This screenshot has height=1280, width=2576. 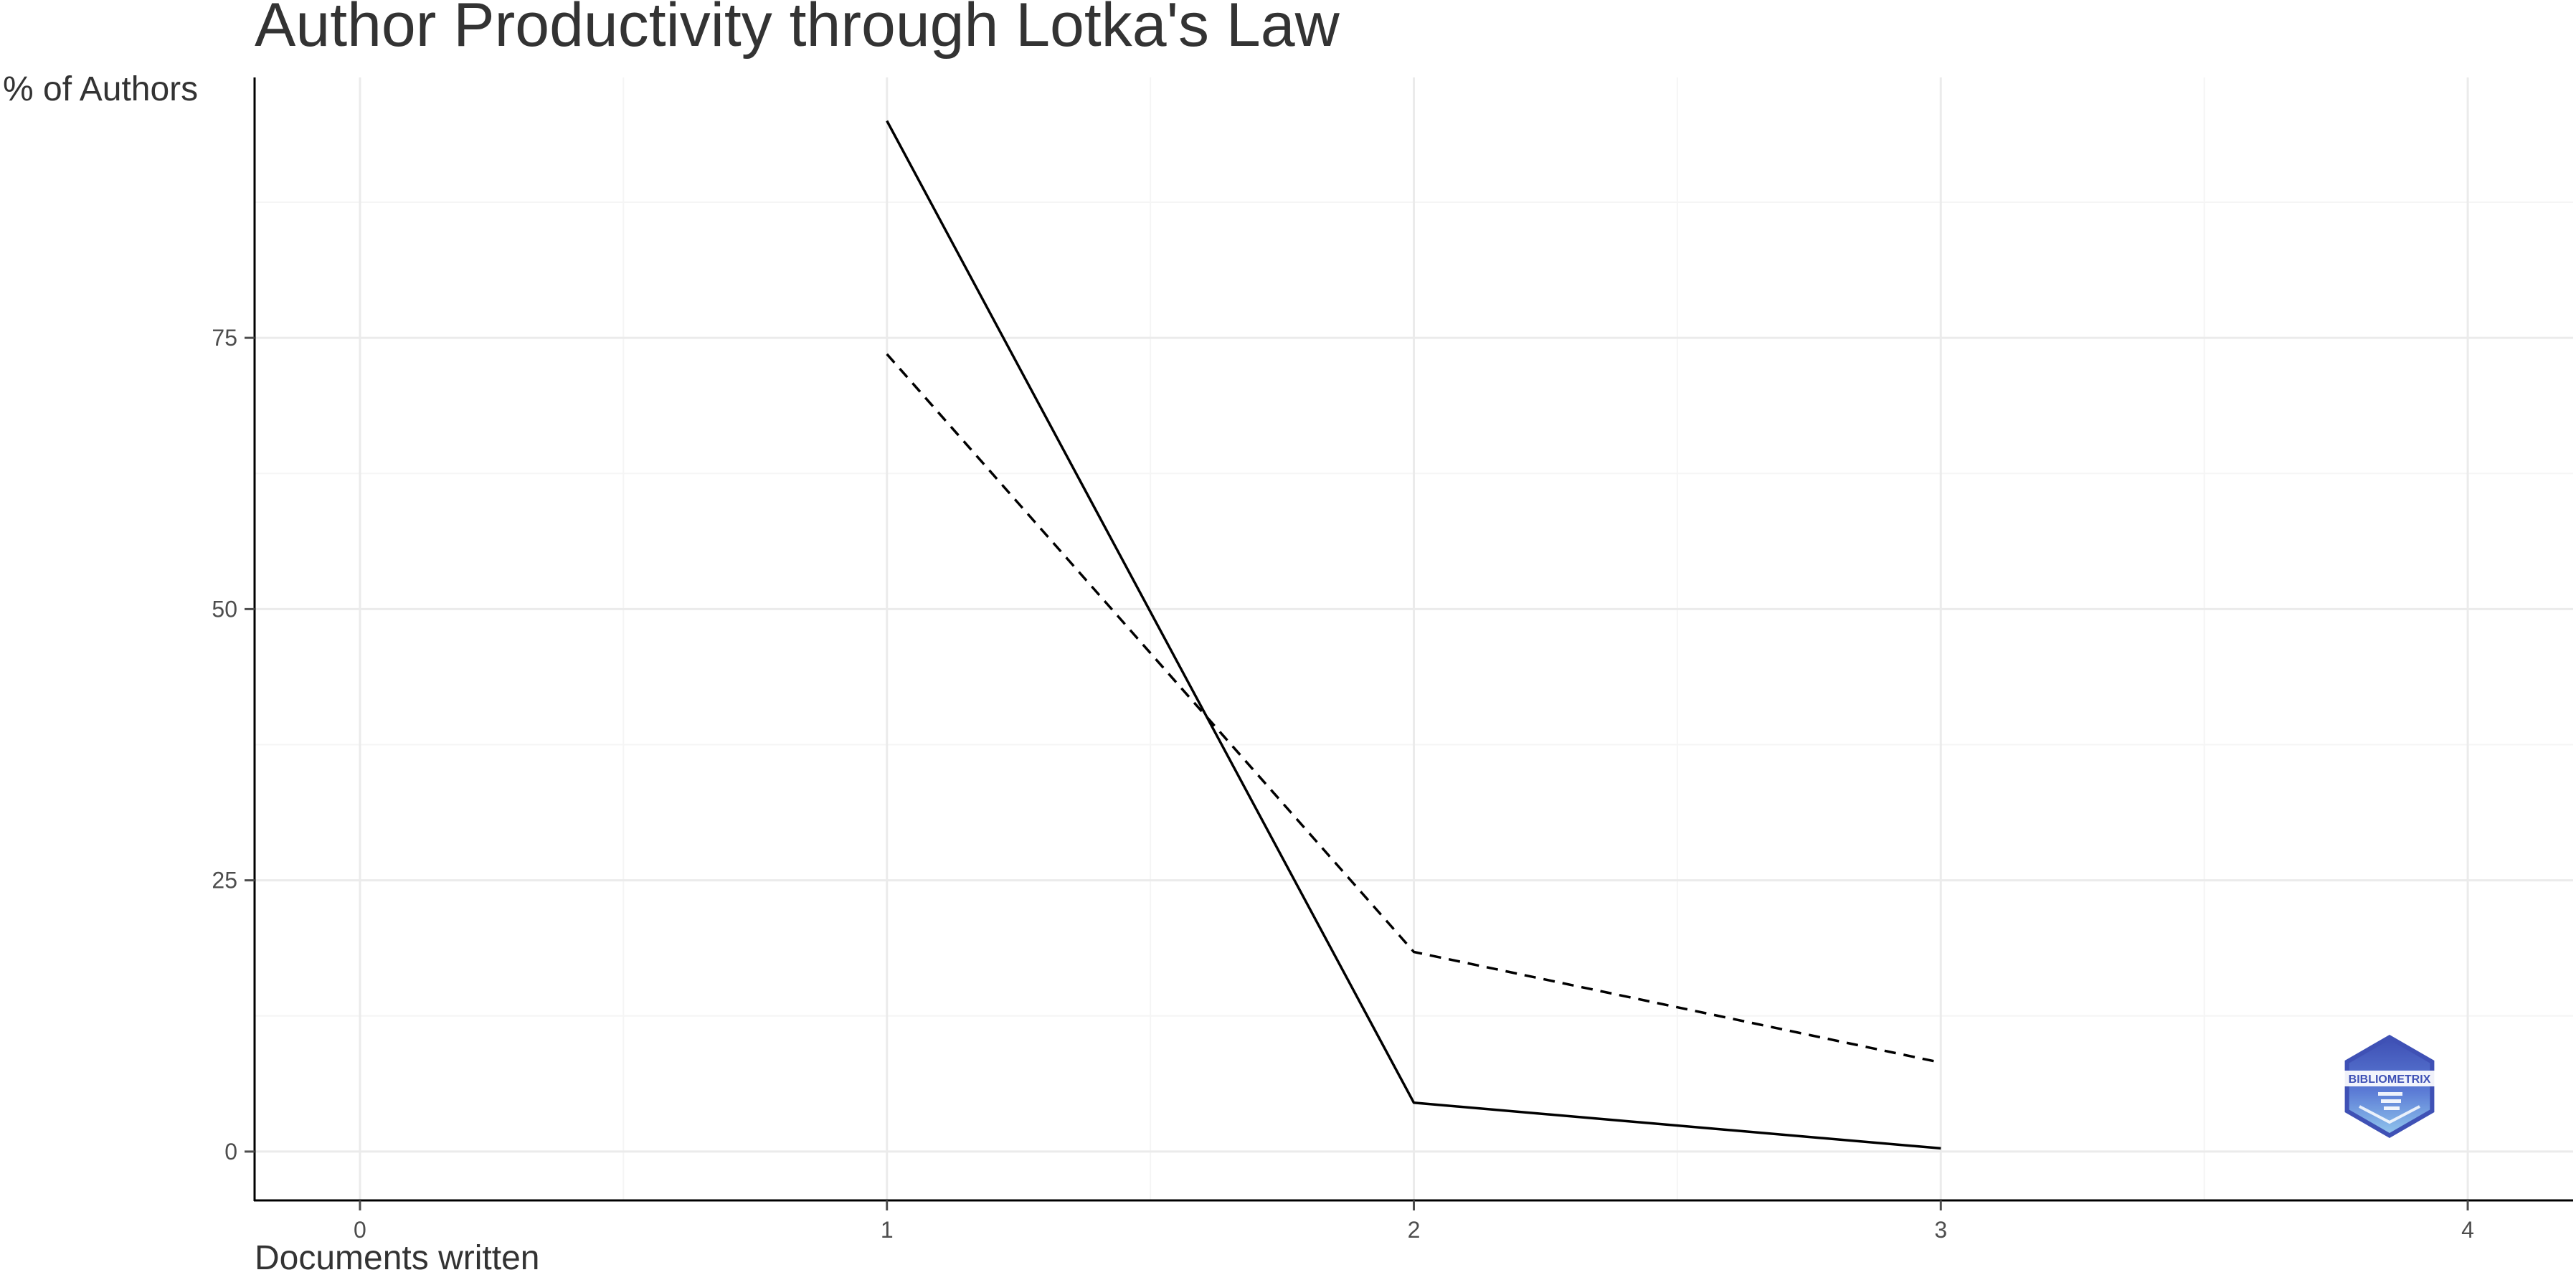 I want to click on x-tick-label: 4, so click(x=2467, y=1230).